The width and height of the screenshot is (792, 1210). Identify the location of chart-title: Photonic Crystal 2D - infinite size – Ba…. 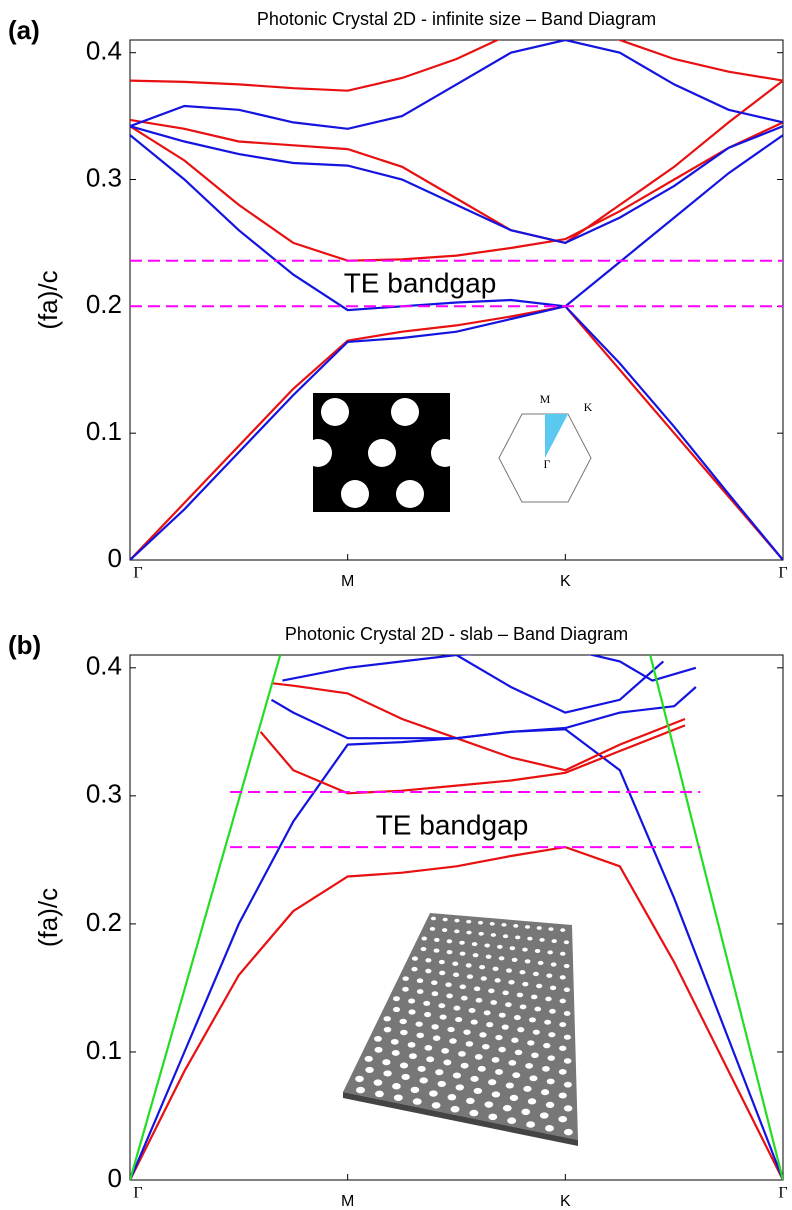
(456, 19).